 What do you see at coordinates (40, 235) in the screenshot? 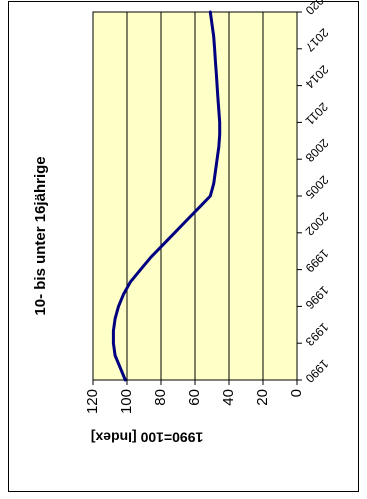
I see `chart-title: 10- bis unter 16jährige` at bounding box center [40, 235].